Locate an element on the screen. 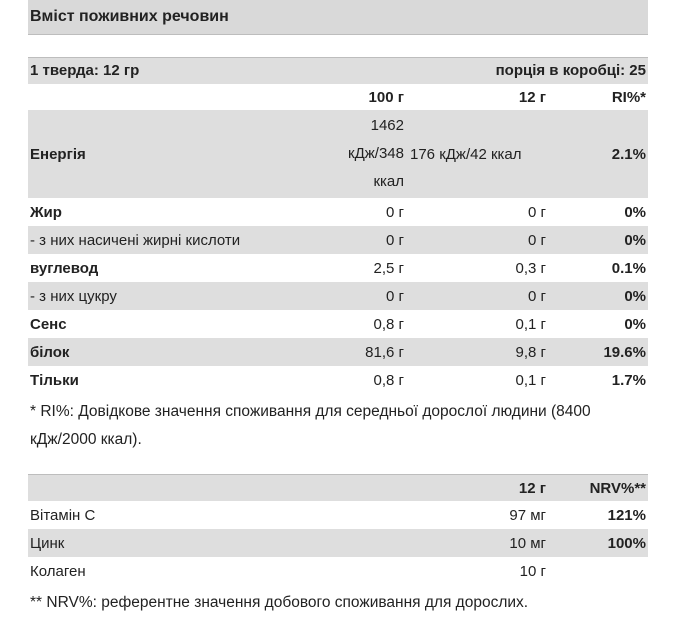  energy-line: ккал is located at coordinates (388, 181).